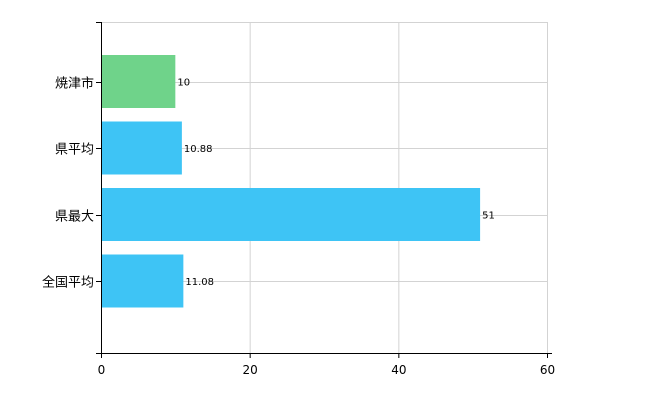 This screenshot has width=650, height=404. Describe the element at coordinates (68, 283) in the screenshot. I see `category-label-3: 全国平均` at that location.